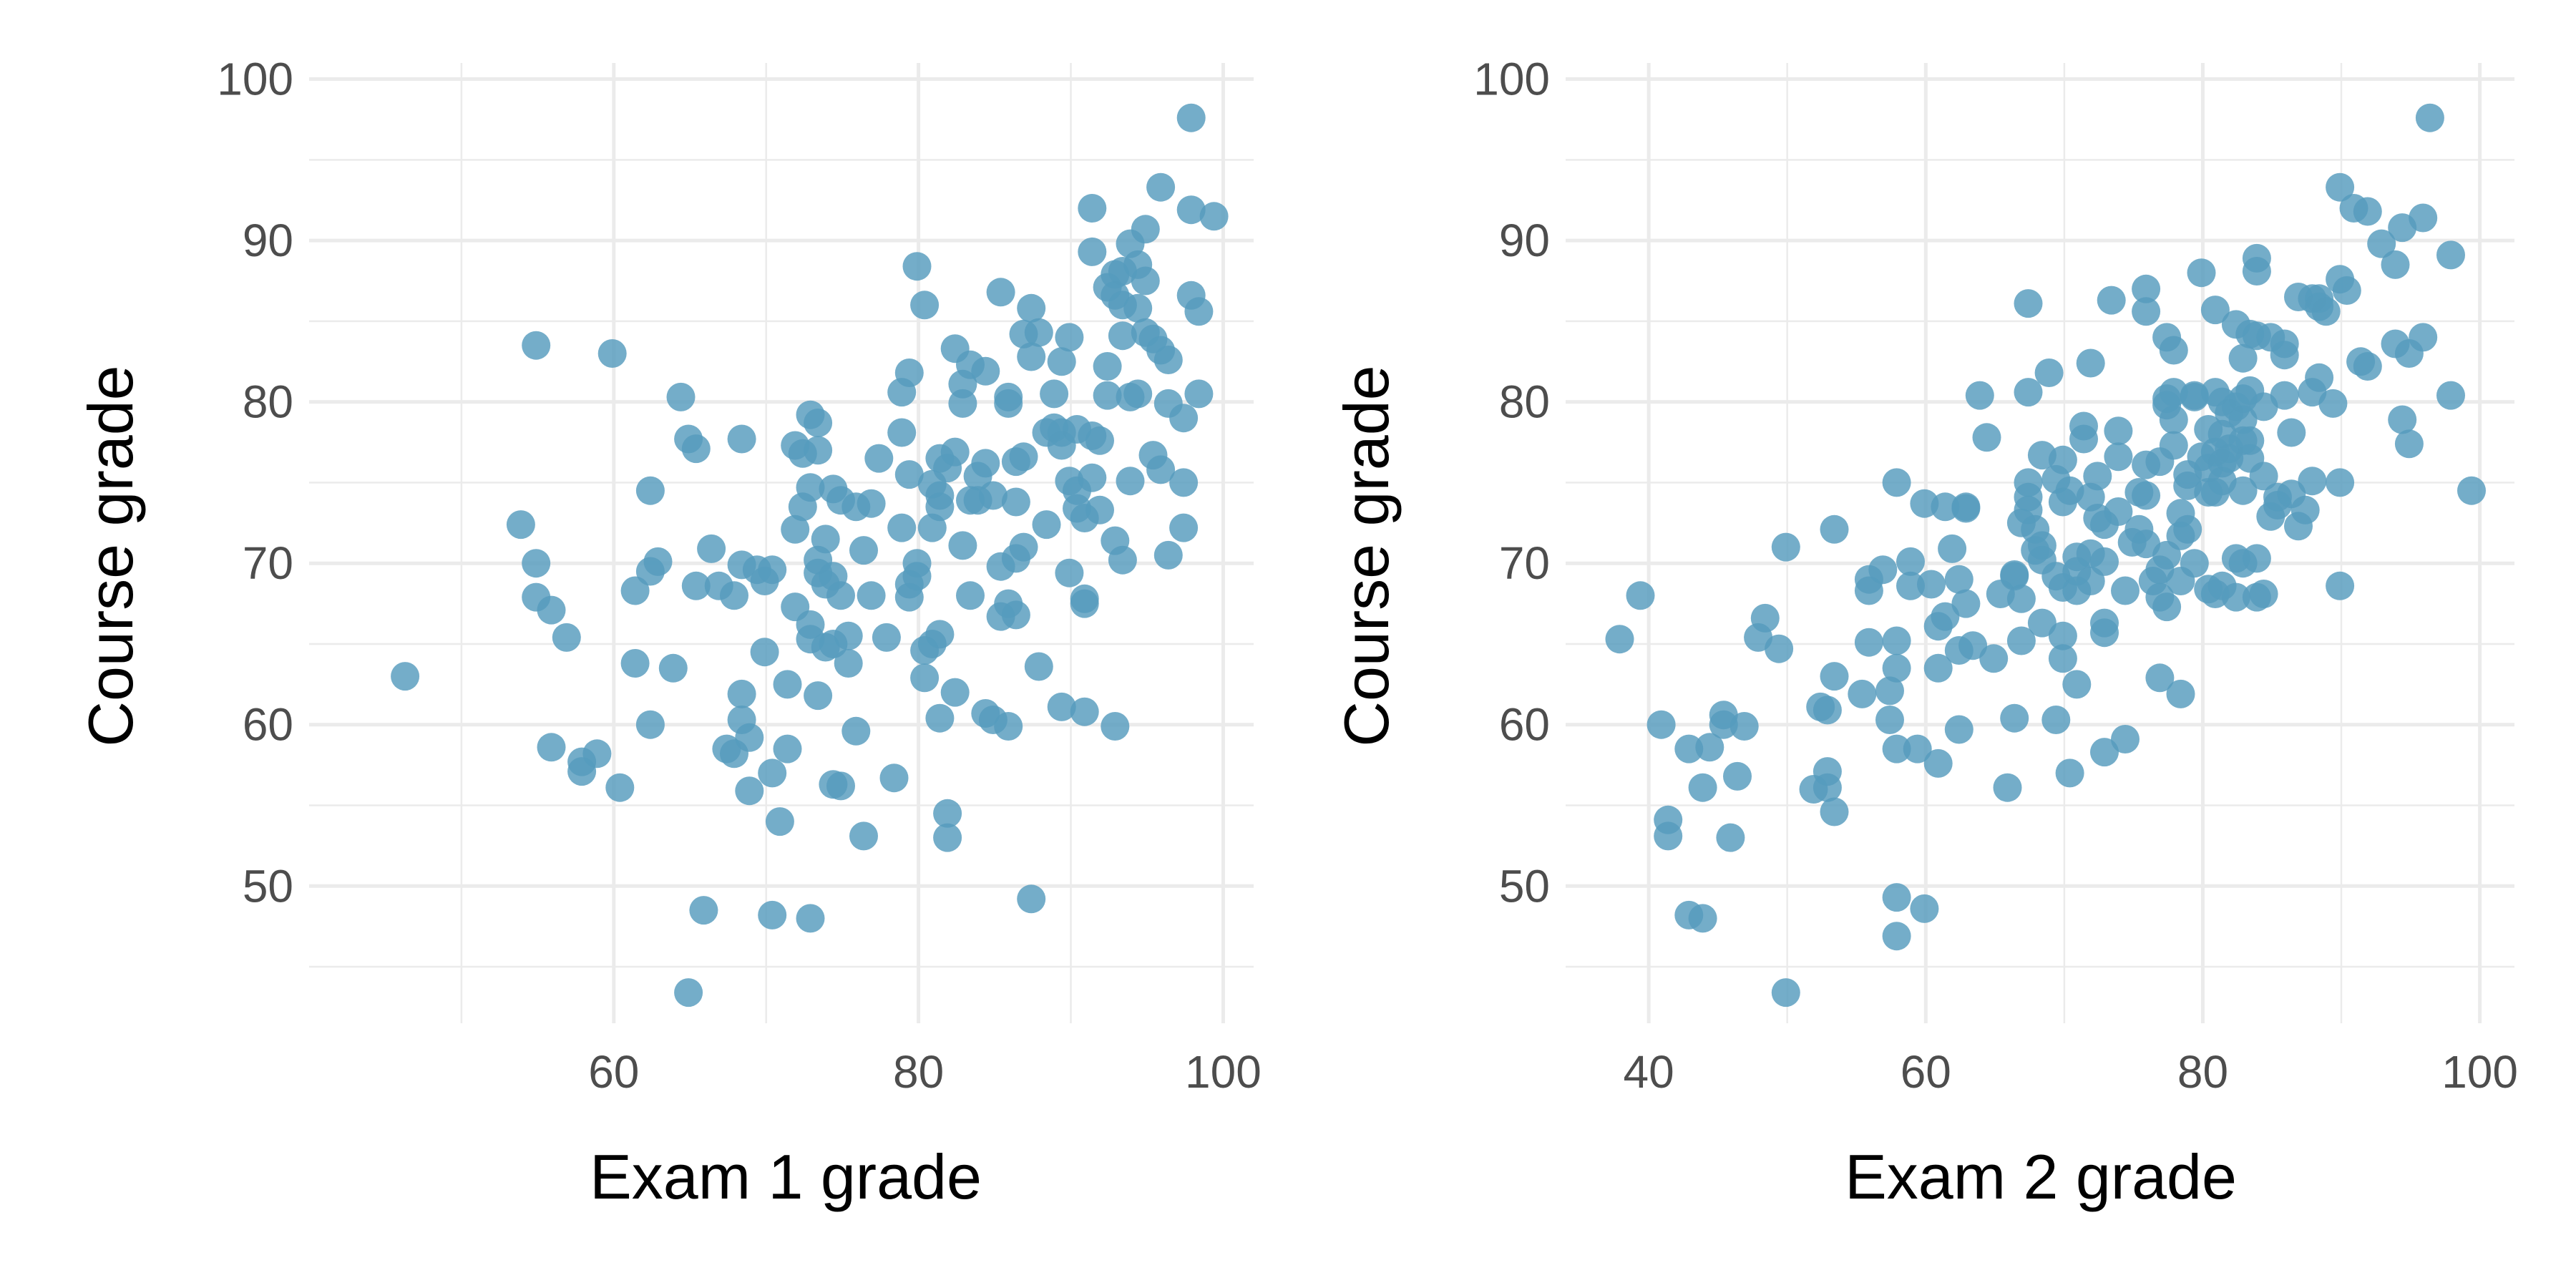 This screenshot has height=1288, width=2576. I want to click on exam1-y-tick-label: 70, so click(268, 563).